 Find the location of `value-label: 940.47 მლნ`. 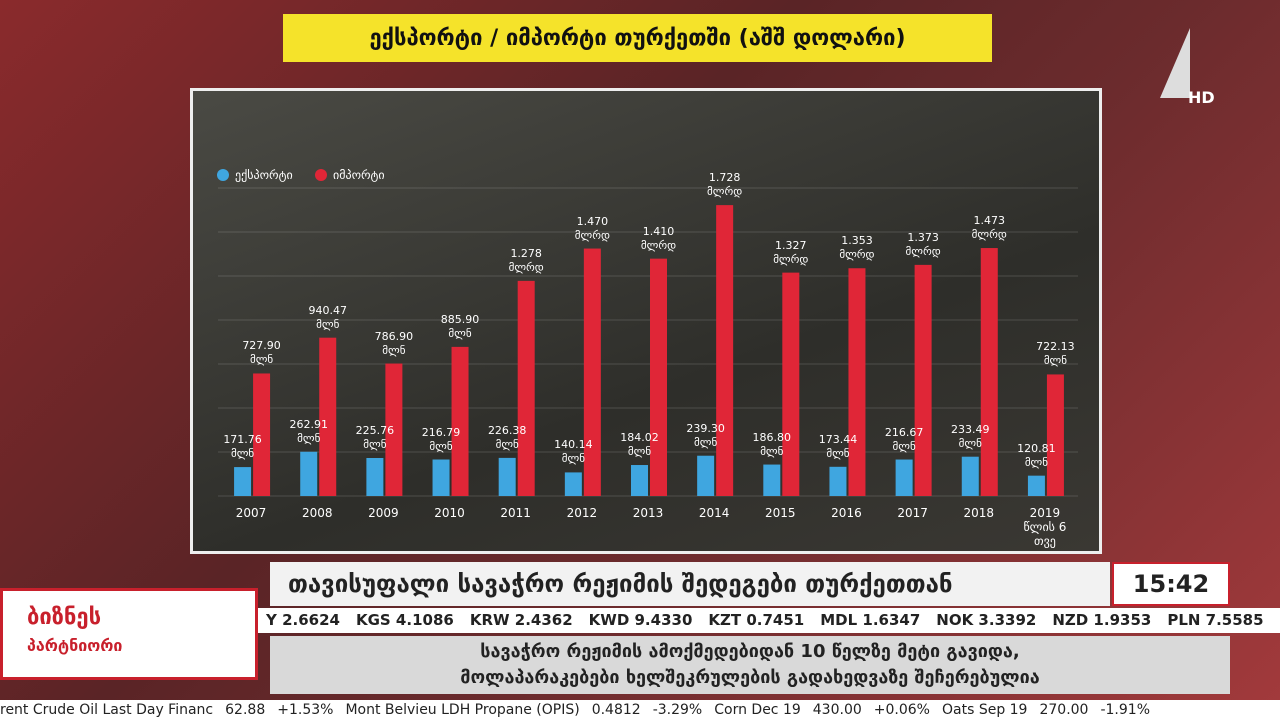

value-label: 940.47 მლნ is located at coordinates (327, 317).